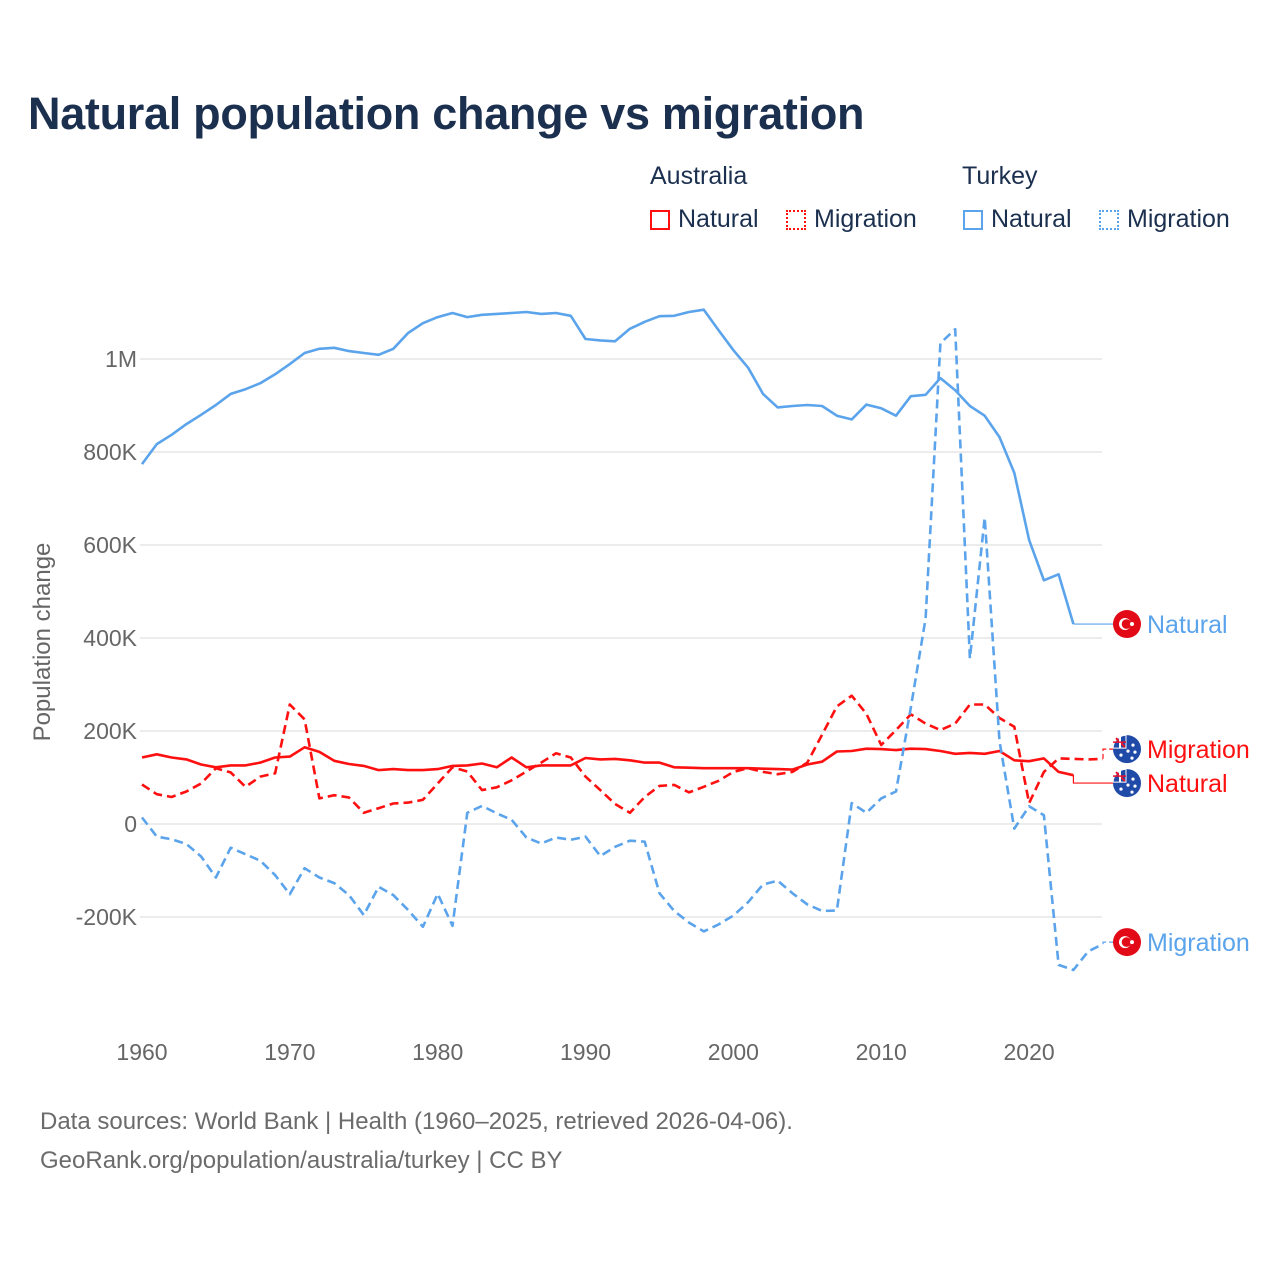 Image resolution: width=1280 pixels, height=1280 pixels. Describe the element at coordinates (110, 731) in the screenshot. I see `y-tick-label: 200K` at that location.